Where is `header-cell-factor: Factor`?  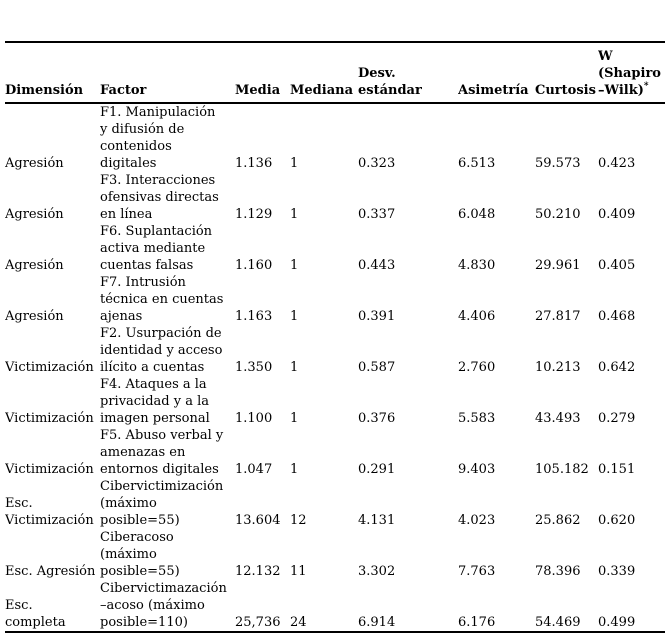 header-cell-factor: Factor is located at coordinates (167, 73).